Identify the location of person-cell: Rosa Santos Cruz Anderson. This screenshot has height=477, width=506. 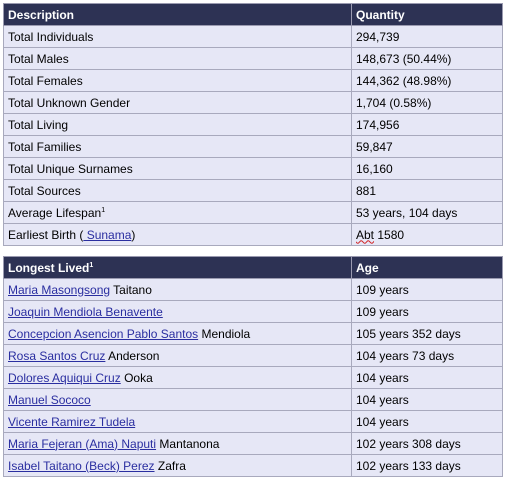
(177, 355).